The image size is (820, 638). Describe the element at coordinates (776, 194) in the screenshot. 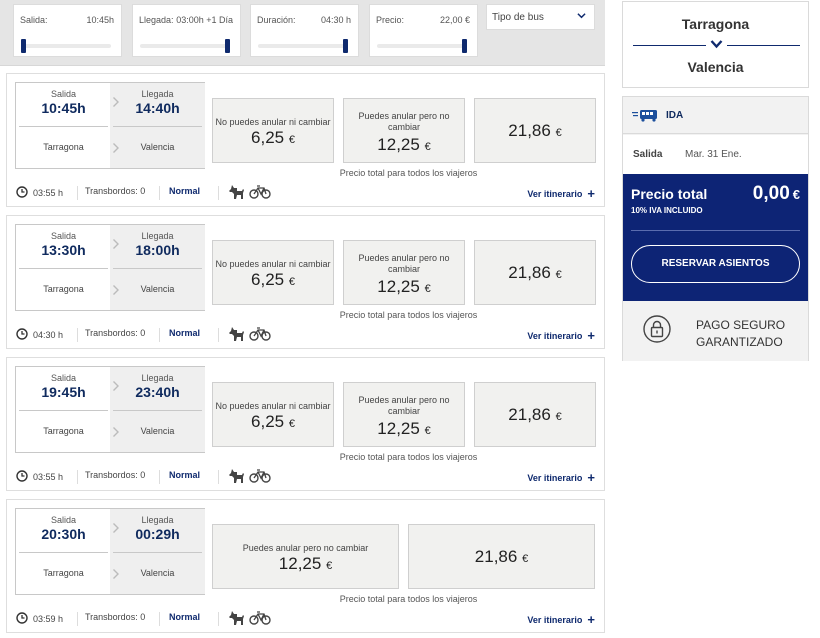

I see `total-amount: 0,00 €` at that location.